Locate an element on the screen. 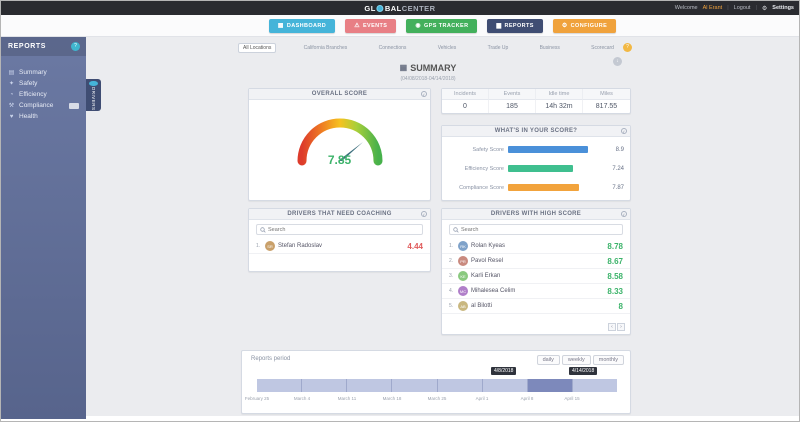 The width and height of the screenshot is (800, 422). coaching-driver-row: 1. SR Stefan Radoslav 4.44 is located at coordinates (339, 246).